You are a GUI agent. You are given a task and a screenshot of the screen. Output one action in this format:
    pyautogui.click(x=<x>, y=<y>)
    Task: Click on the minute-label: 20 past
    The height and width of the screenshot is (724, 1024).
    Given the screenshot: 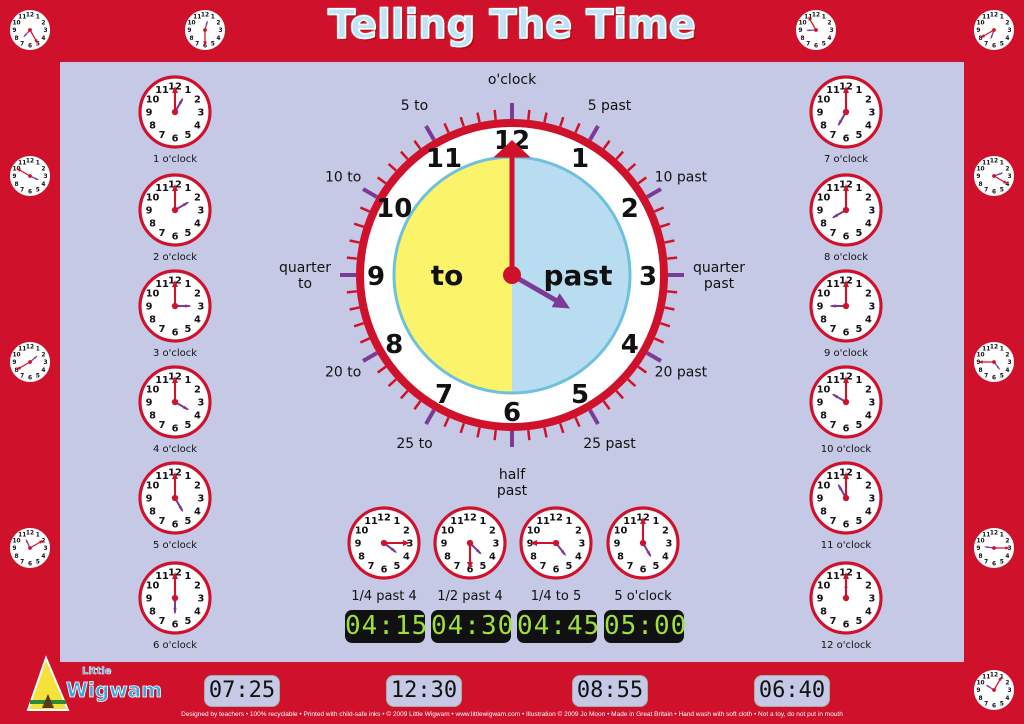 What is the action you would take?
    pyautogui.click(x=681, y=373)
    